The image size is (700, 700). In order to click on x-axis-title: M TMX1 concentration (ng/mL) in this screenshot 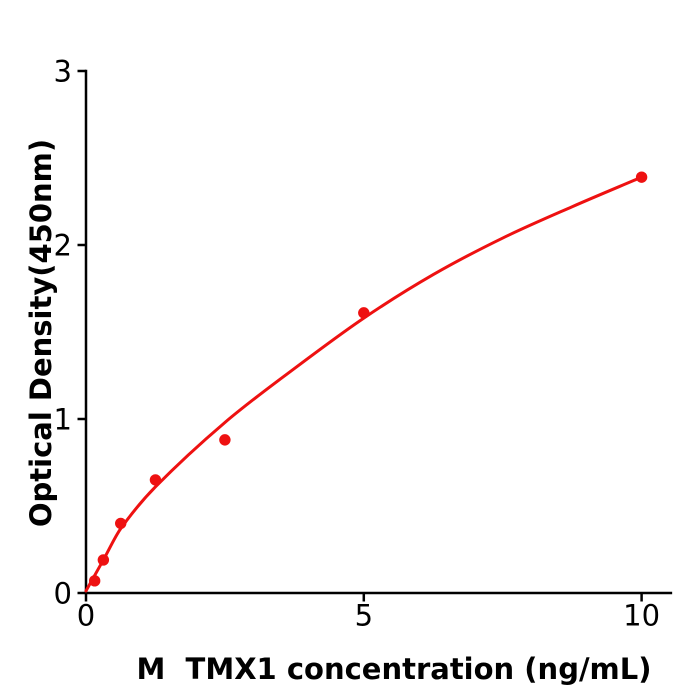, I will do `click(394, 669)`.